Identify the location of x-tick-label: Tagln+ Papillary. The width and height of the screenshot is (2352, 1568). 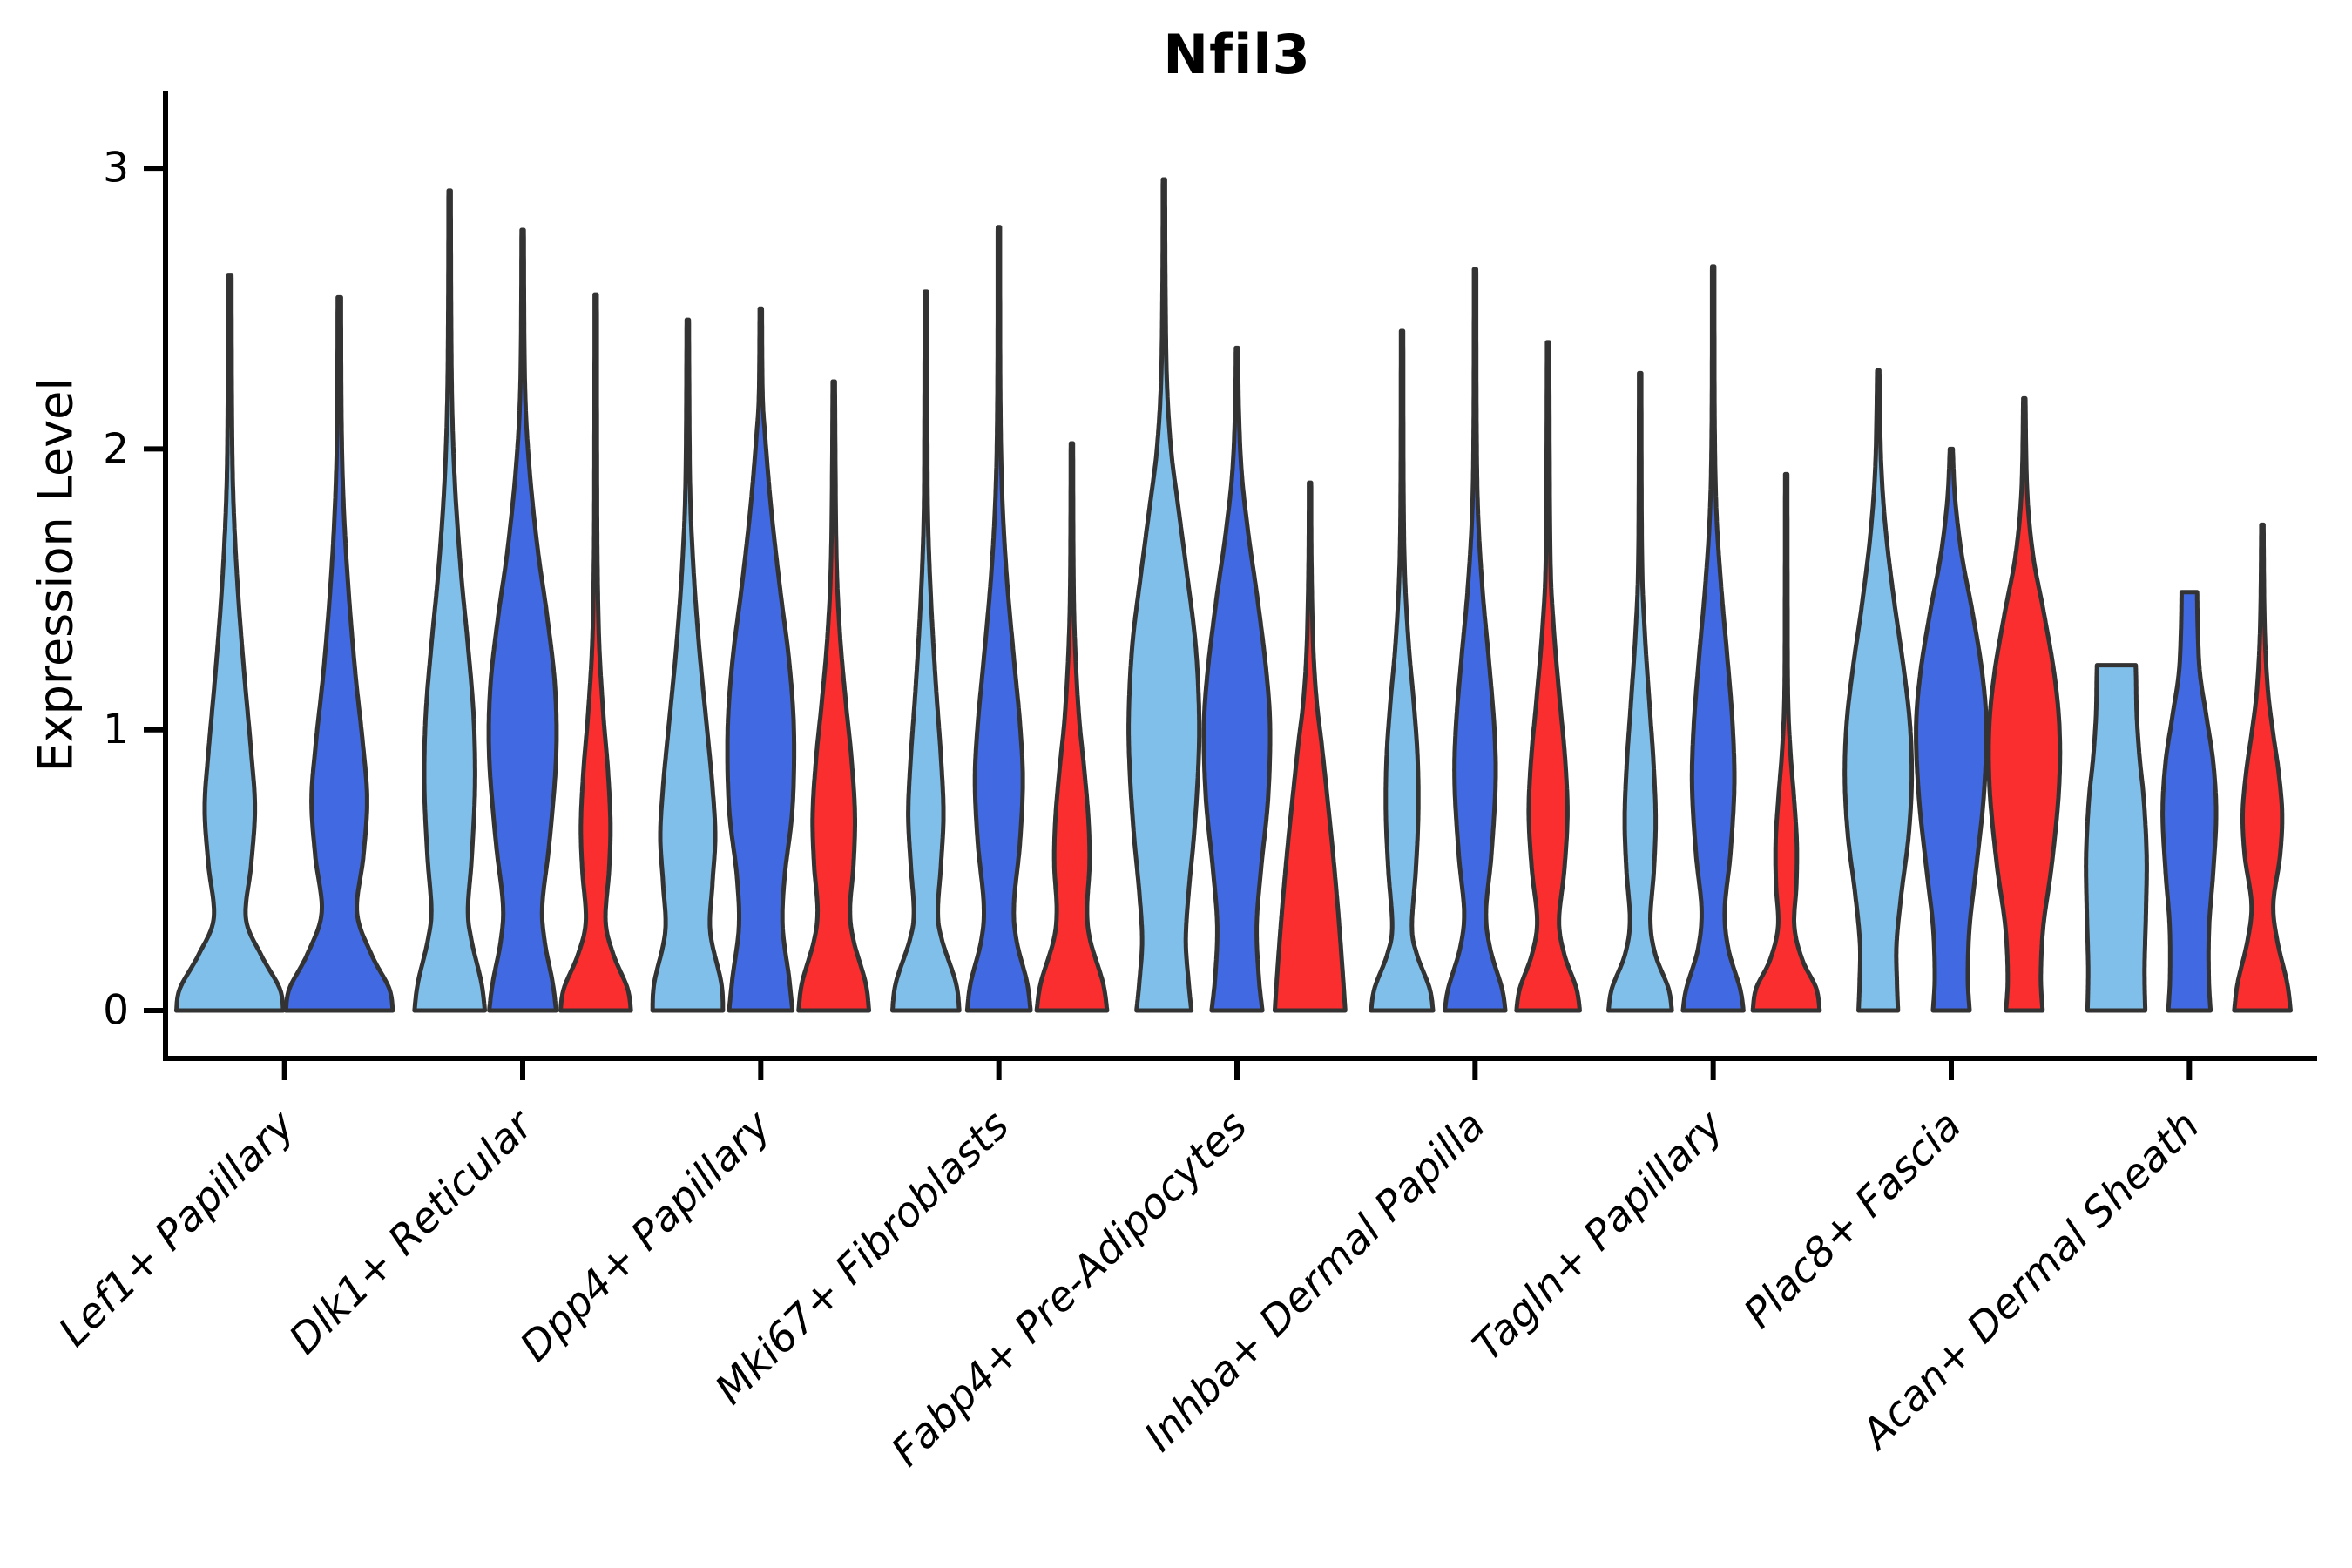
(1598, 1236).